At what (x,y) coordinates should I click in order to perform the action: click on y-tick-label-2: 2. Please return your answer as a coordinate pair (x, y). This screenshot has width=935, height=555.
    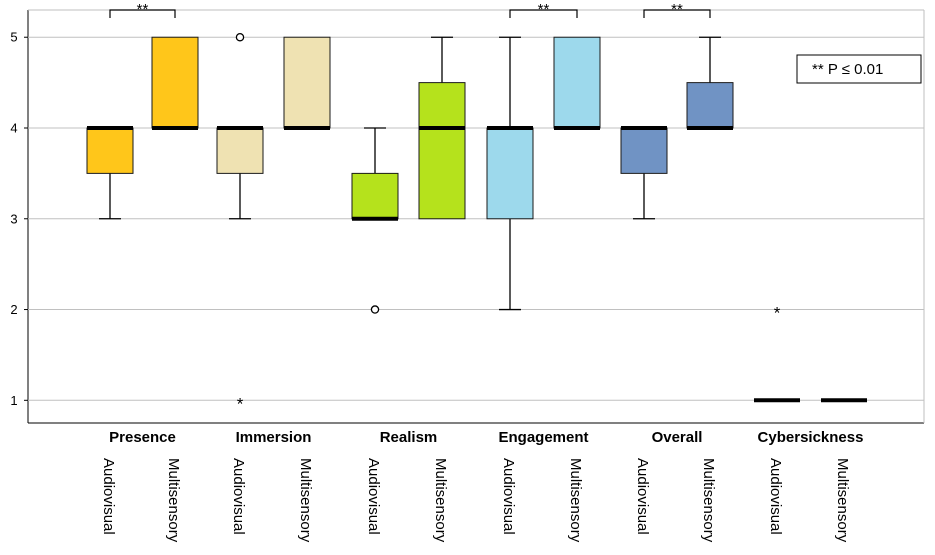
    Looking at the image, I should click on (13, 309).